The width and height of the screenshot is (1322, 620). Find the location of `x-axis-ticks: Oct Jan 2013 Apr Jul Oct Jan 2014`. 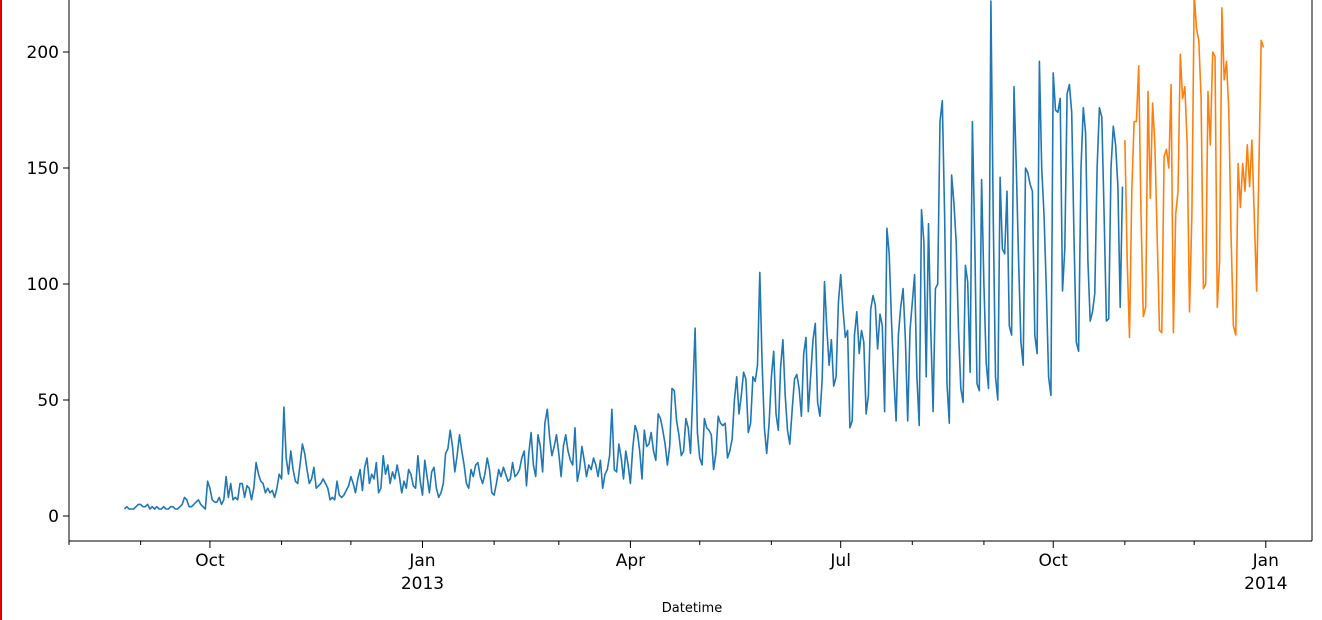

x-axis-ticks: Oct Jan 2013 Apr Jul Oct Jan 2014 is located at coordinates (677, 567).